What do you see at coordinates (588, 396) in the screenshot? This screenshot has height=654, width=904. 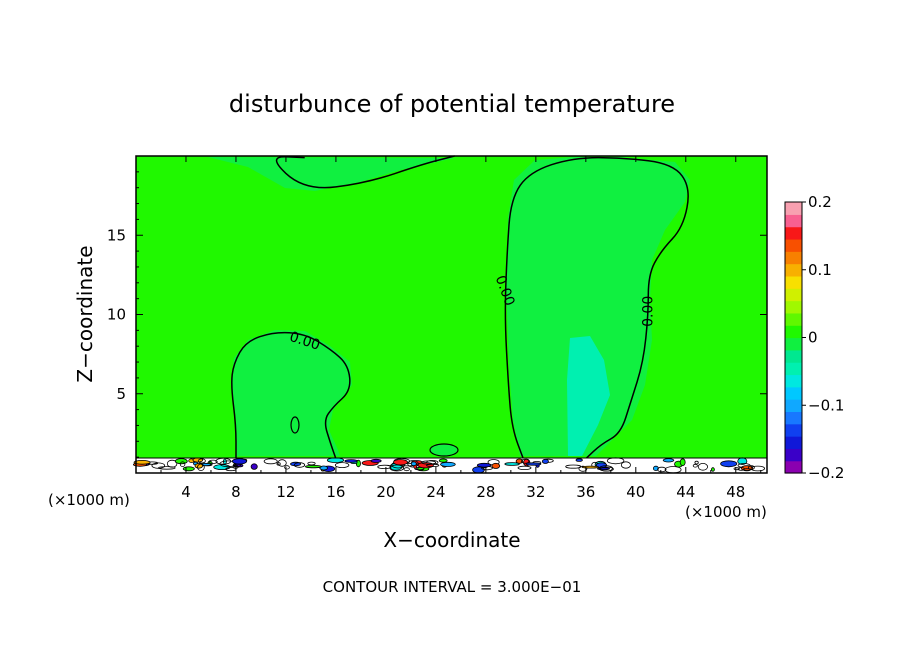 I see `plume-right-core` at bounding box center [588, 396].